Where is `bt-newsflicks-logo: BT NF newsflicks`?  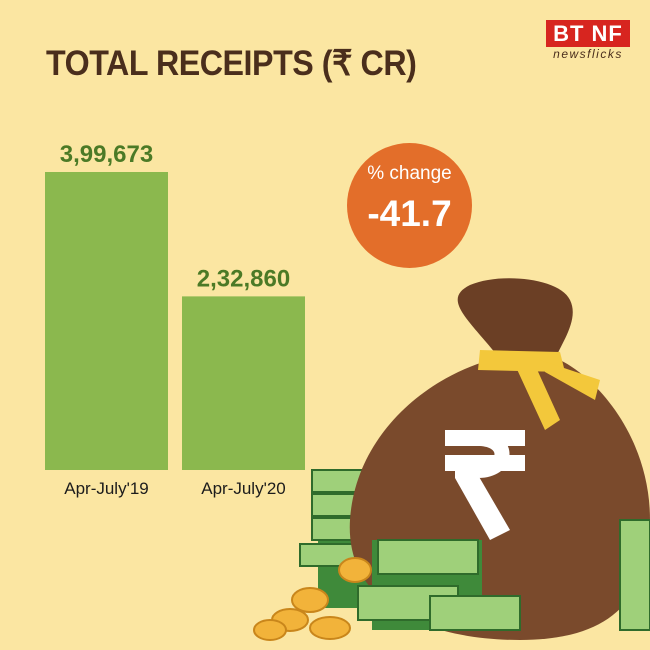
bt-newsflicks-logo: BT NF newsflicks is located at coordinates (588, 42).